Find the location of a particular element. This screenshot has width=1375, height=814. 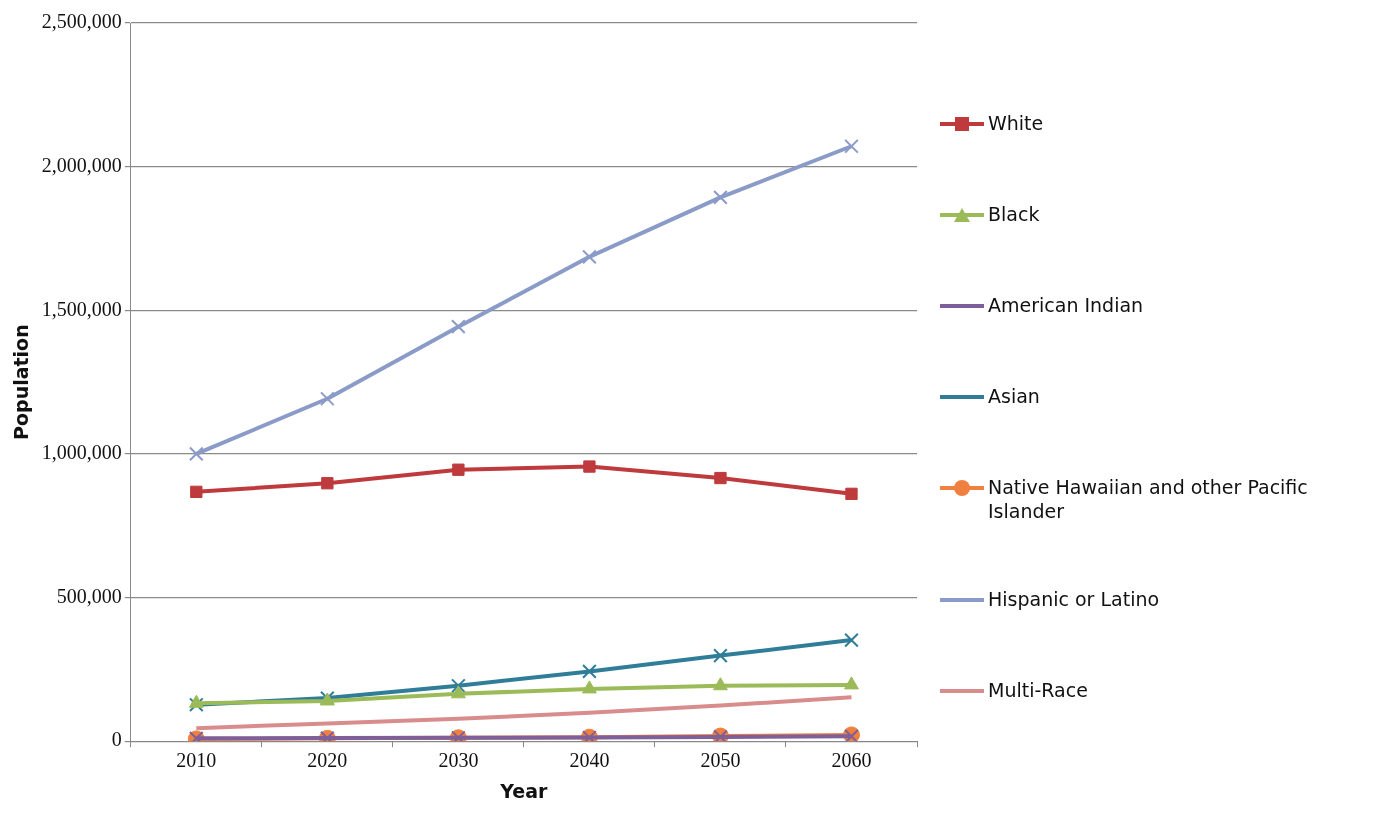

x-tick-label: 2010 is located at coordinates (196, 760).